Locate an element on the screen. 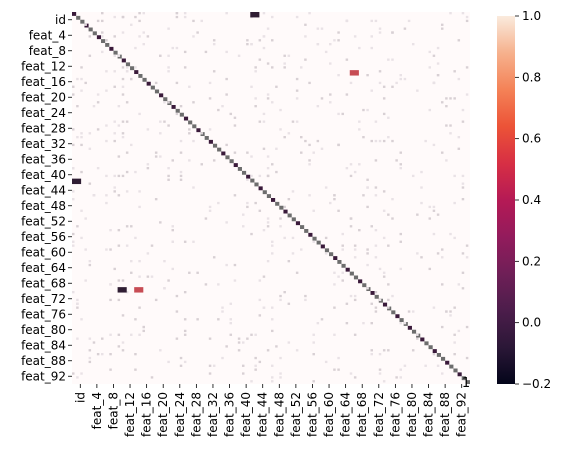 The width and height of the screenshot is (565, 457). row-tick-label: feat_60 is located at coordinates (43, 252).